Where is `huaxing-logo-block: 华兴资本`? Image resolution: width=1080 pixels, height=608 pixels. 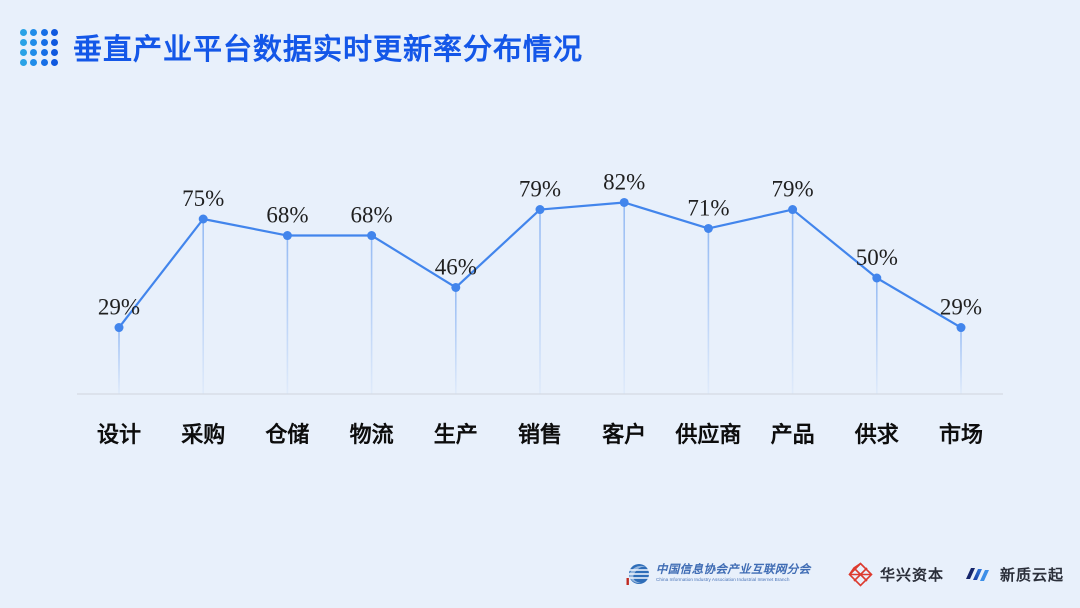 huaxing-logo-block: 华兴资本 is located at coordinates (895, 574).